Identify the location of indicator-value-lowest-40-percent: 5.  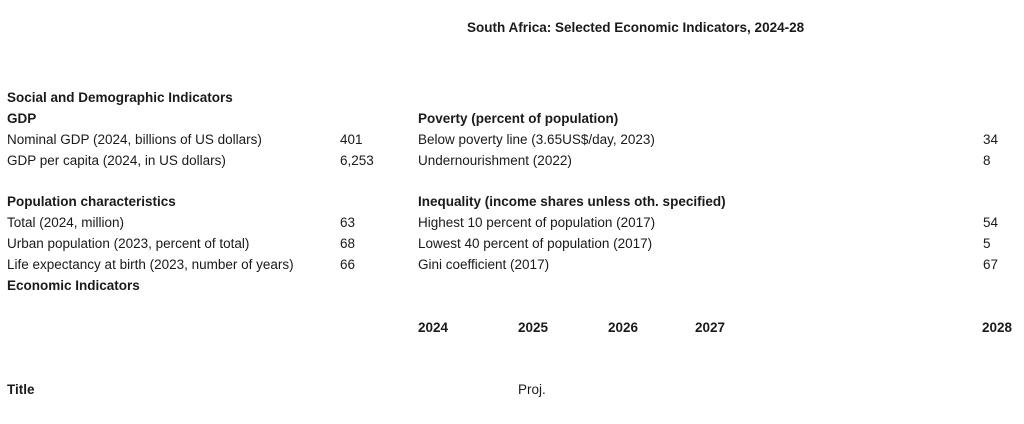
(987, 243).